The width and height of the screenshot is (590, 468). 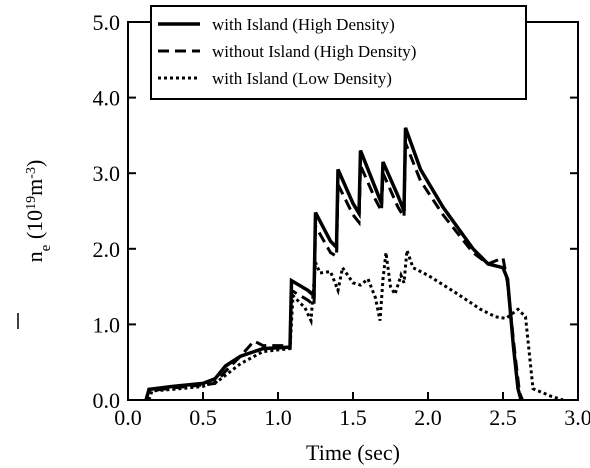 What do you see at coordinates (107, 400) in the screenshot?
I see `y-tick-label: 0.0` at bounding box center [107, 400].